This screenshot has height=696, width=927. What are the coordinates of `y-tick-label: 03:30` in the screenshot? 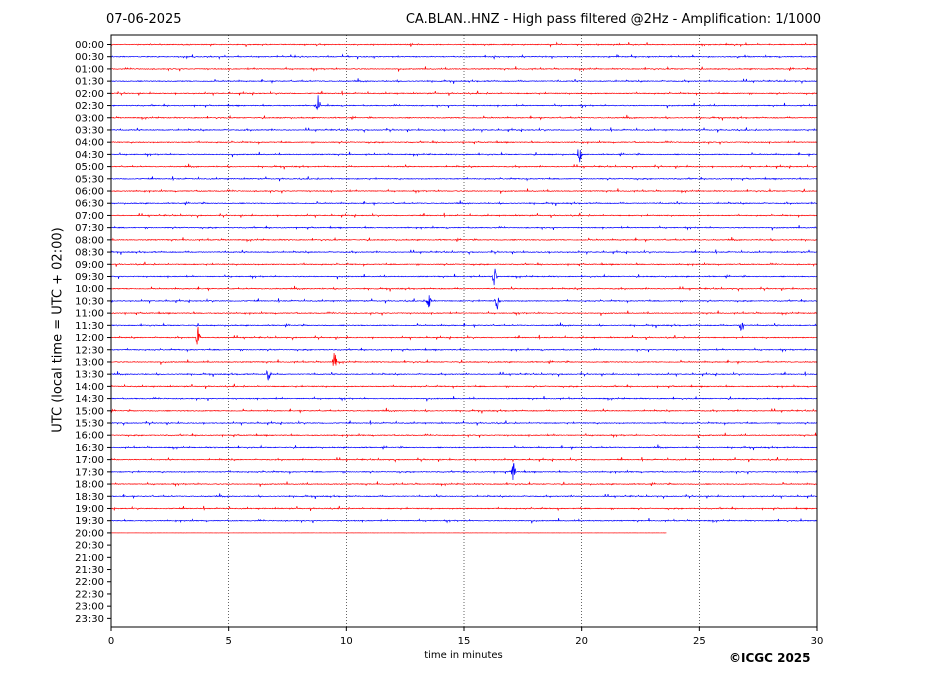 It's located at (89, 130).